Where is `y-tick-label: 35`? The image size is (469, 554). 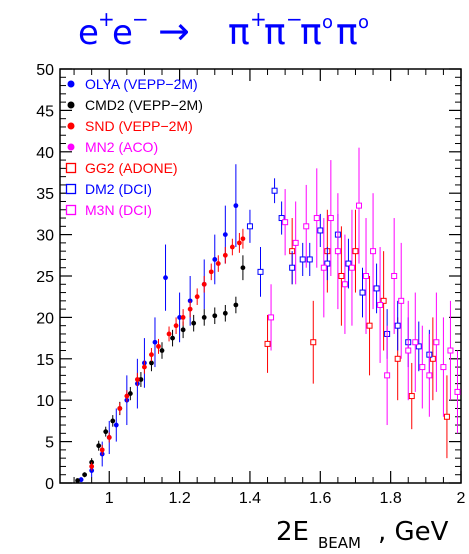
y-tick-label: 35 is located at coordinates (45, 194).